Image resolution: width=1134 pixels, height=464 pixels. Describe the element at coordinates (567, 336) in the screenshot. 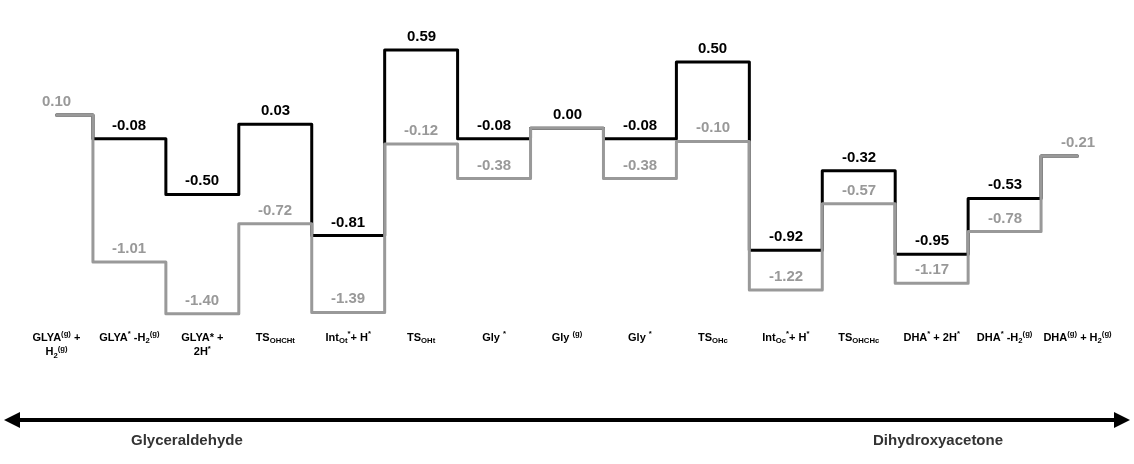

I see `x-tick-label: Gly $^{(g)}$` at that location.